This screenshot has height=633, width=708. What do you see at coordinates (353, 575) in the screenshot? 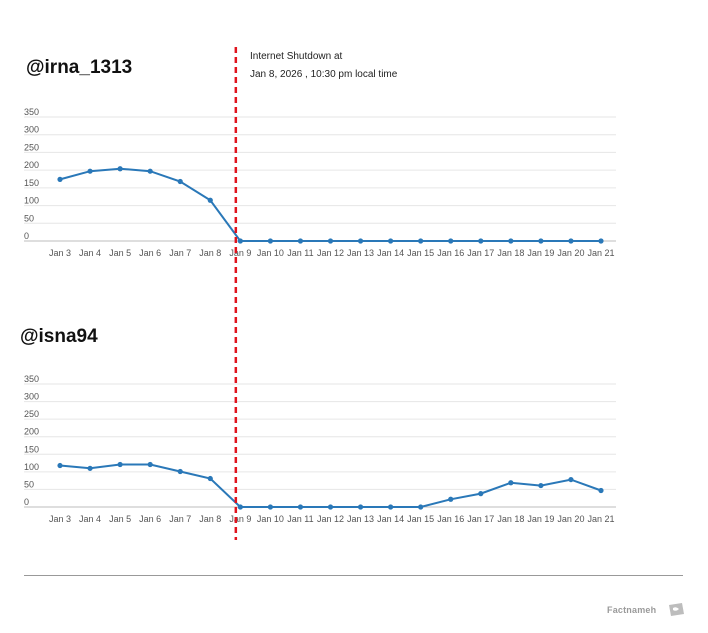
I see `footer-divider` at bounding box center [353, 575].